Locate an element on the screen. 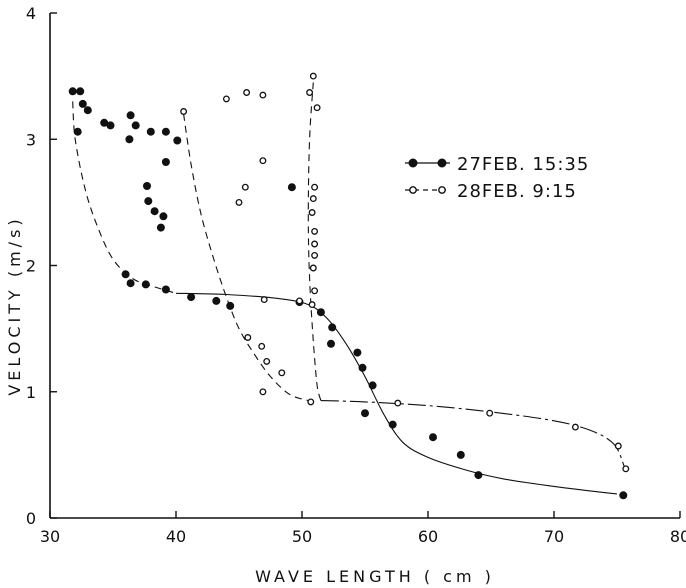 This screenshot has width=686, height=588. x-tick-label: 40 is located at coordinates (176, 536).